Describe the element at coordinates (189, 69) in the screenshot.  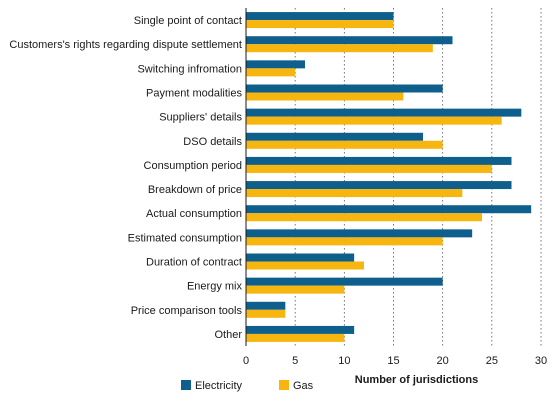
I see `category-label: Switching infromation` at that location.